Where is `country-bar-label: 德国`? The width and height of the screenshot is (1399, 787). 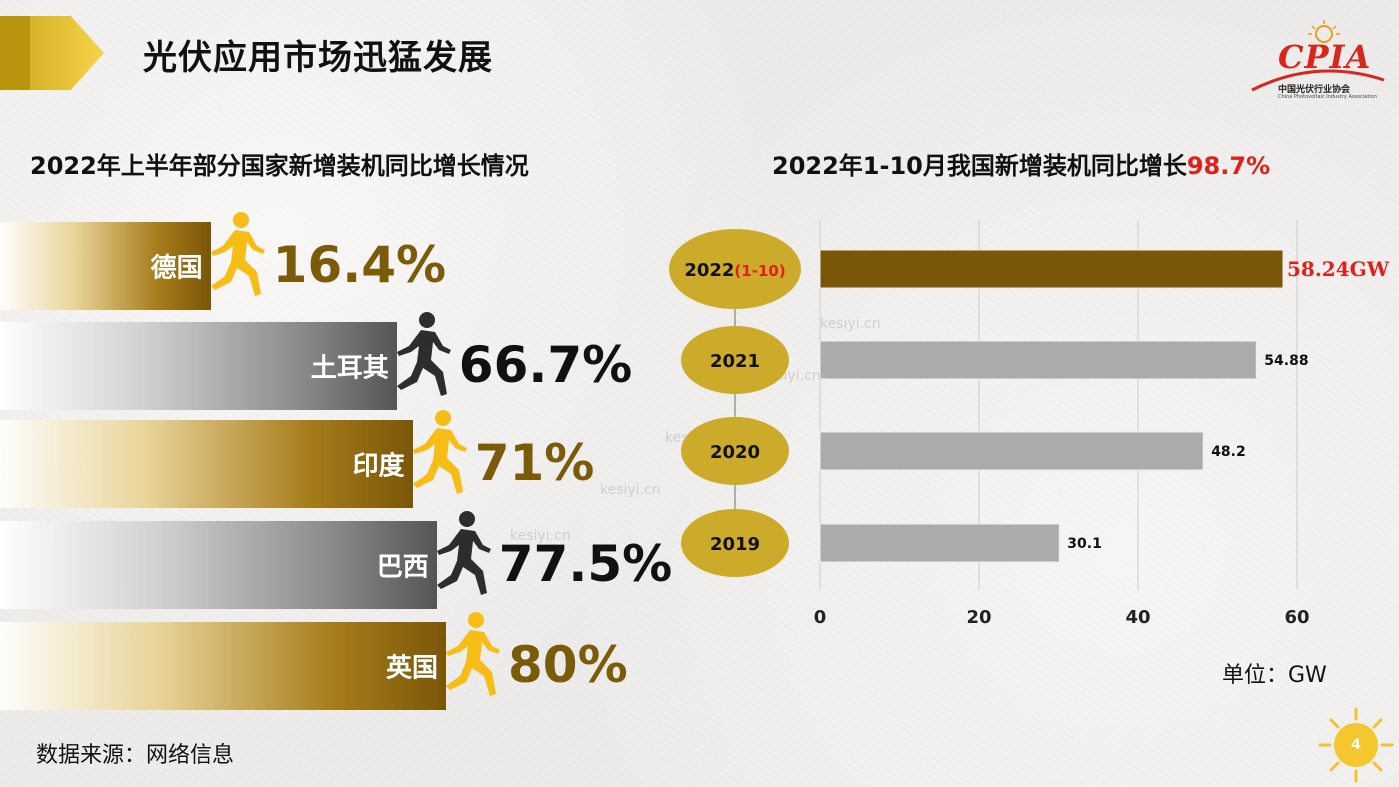
country-bar-label: 德国 is located at coordinates (176, 268).